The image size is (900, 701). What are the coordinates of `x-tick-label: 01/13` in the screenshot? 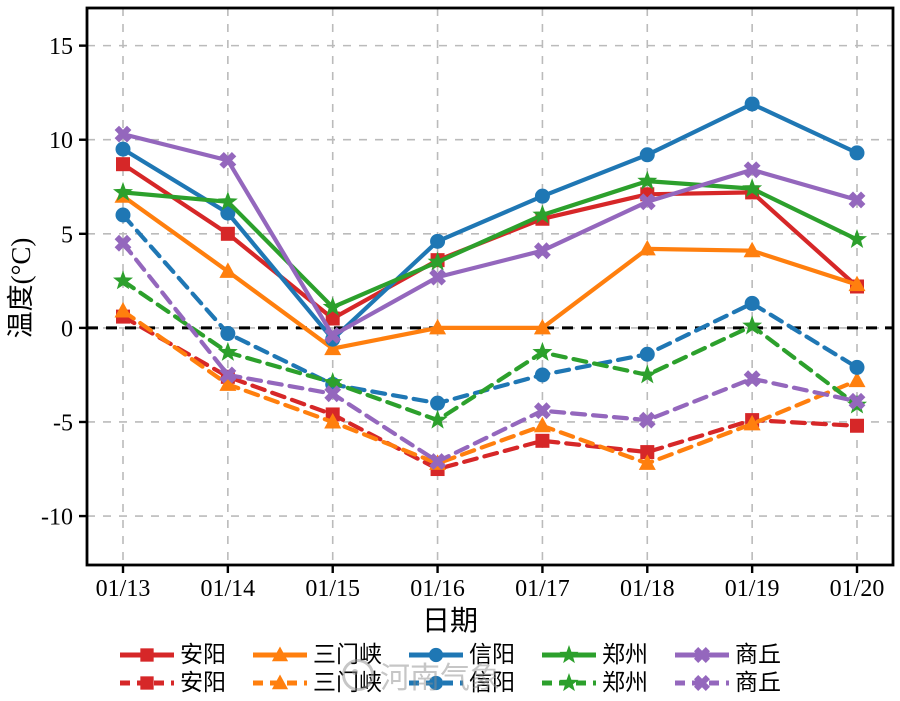 It's located at (123, 587).